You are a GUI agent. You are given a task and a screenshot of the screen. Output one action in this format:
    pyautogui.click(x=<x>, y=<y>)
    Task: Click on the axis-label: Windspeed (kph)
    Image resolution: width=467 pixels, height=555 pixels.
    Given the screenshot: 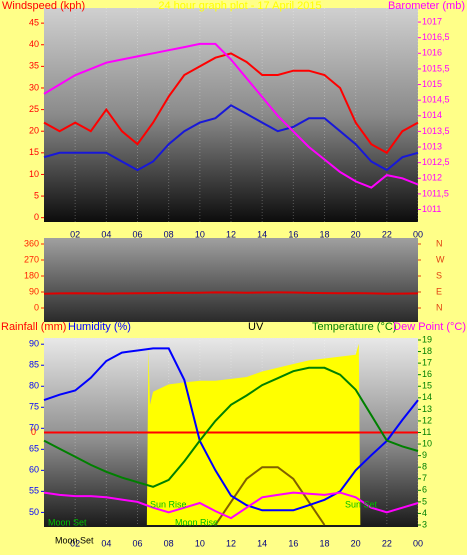 What is the action you would take?
    pyautogui.click(x=43, y=6)
    